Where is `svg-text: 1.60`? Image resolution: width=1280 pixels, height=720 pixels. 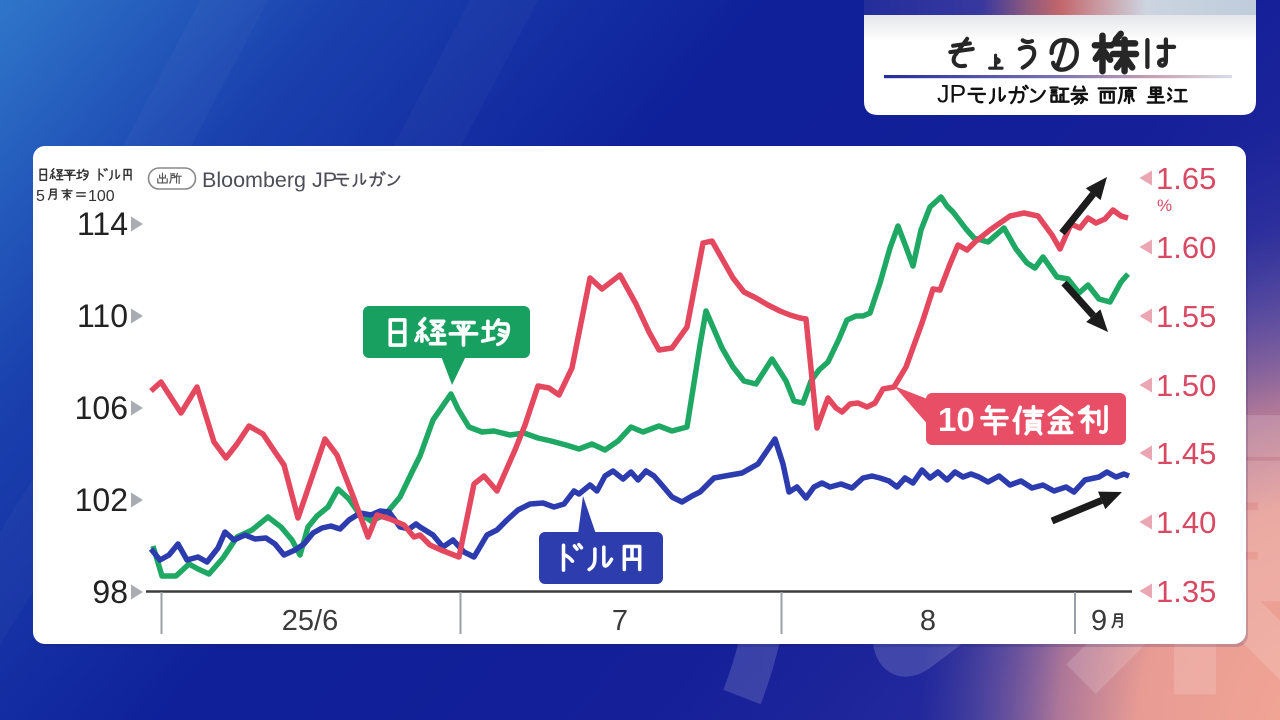 svg-text: 1.60 is located at coordinates (1186, 247).